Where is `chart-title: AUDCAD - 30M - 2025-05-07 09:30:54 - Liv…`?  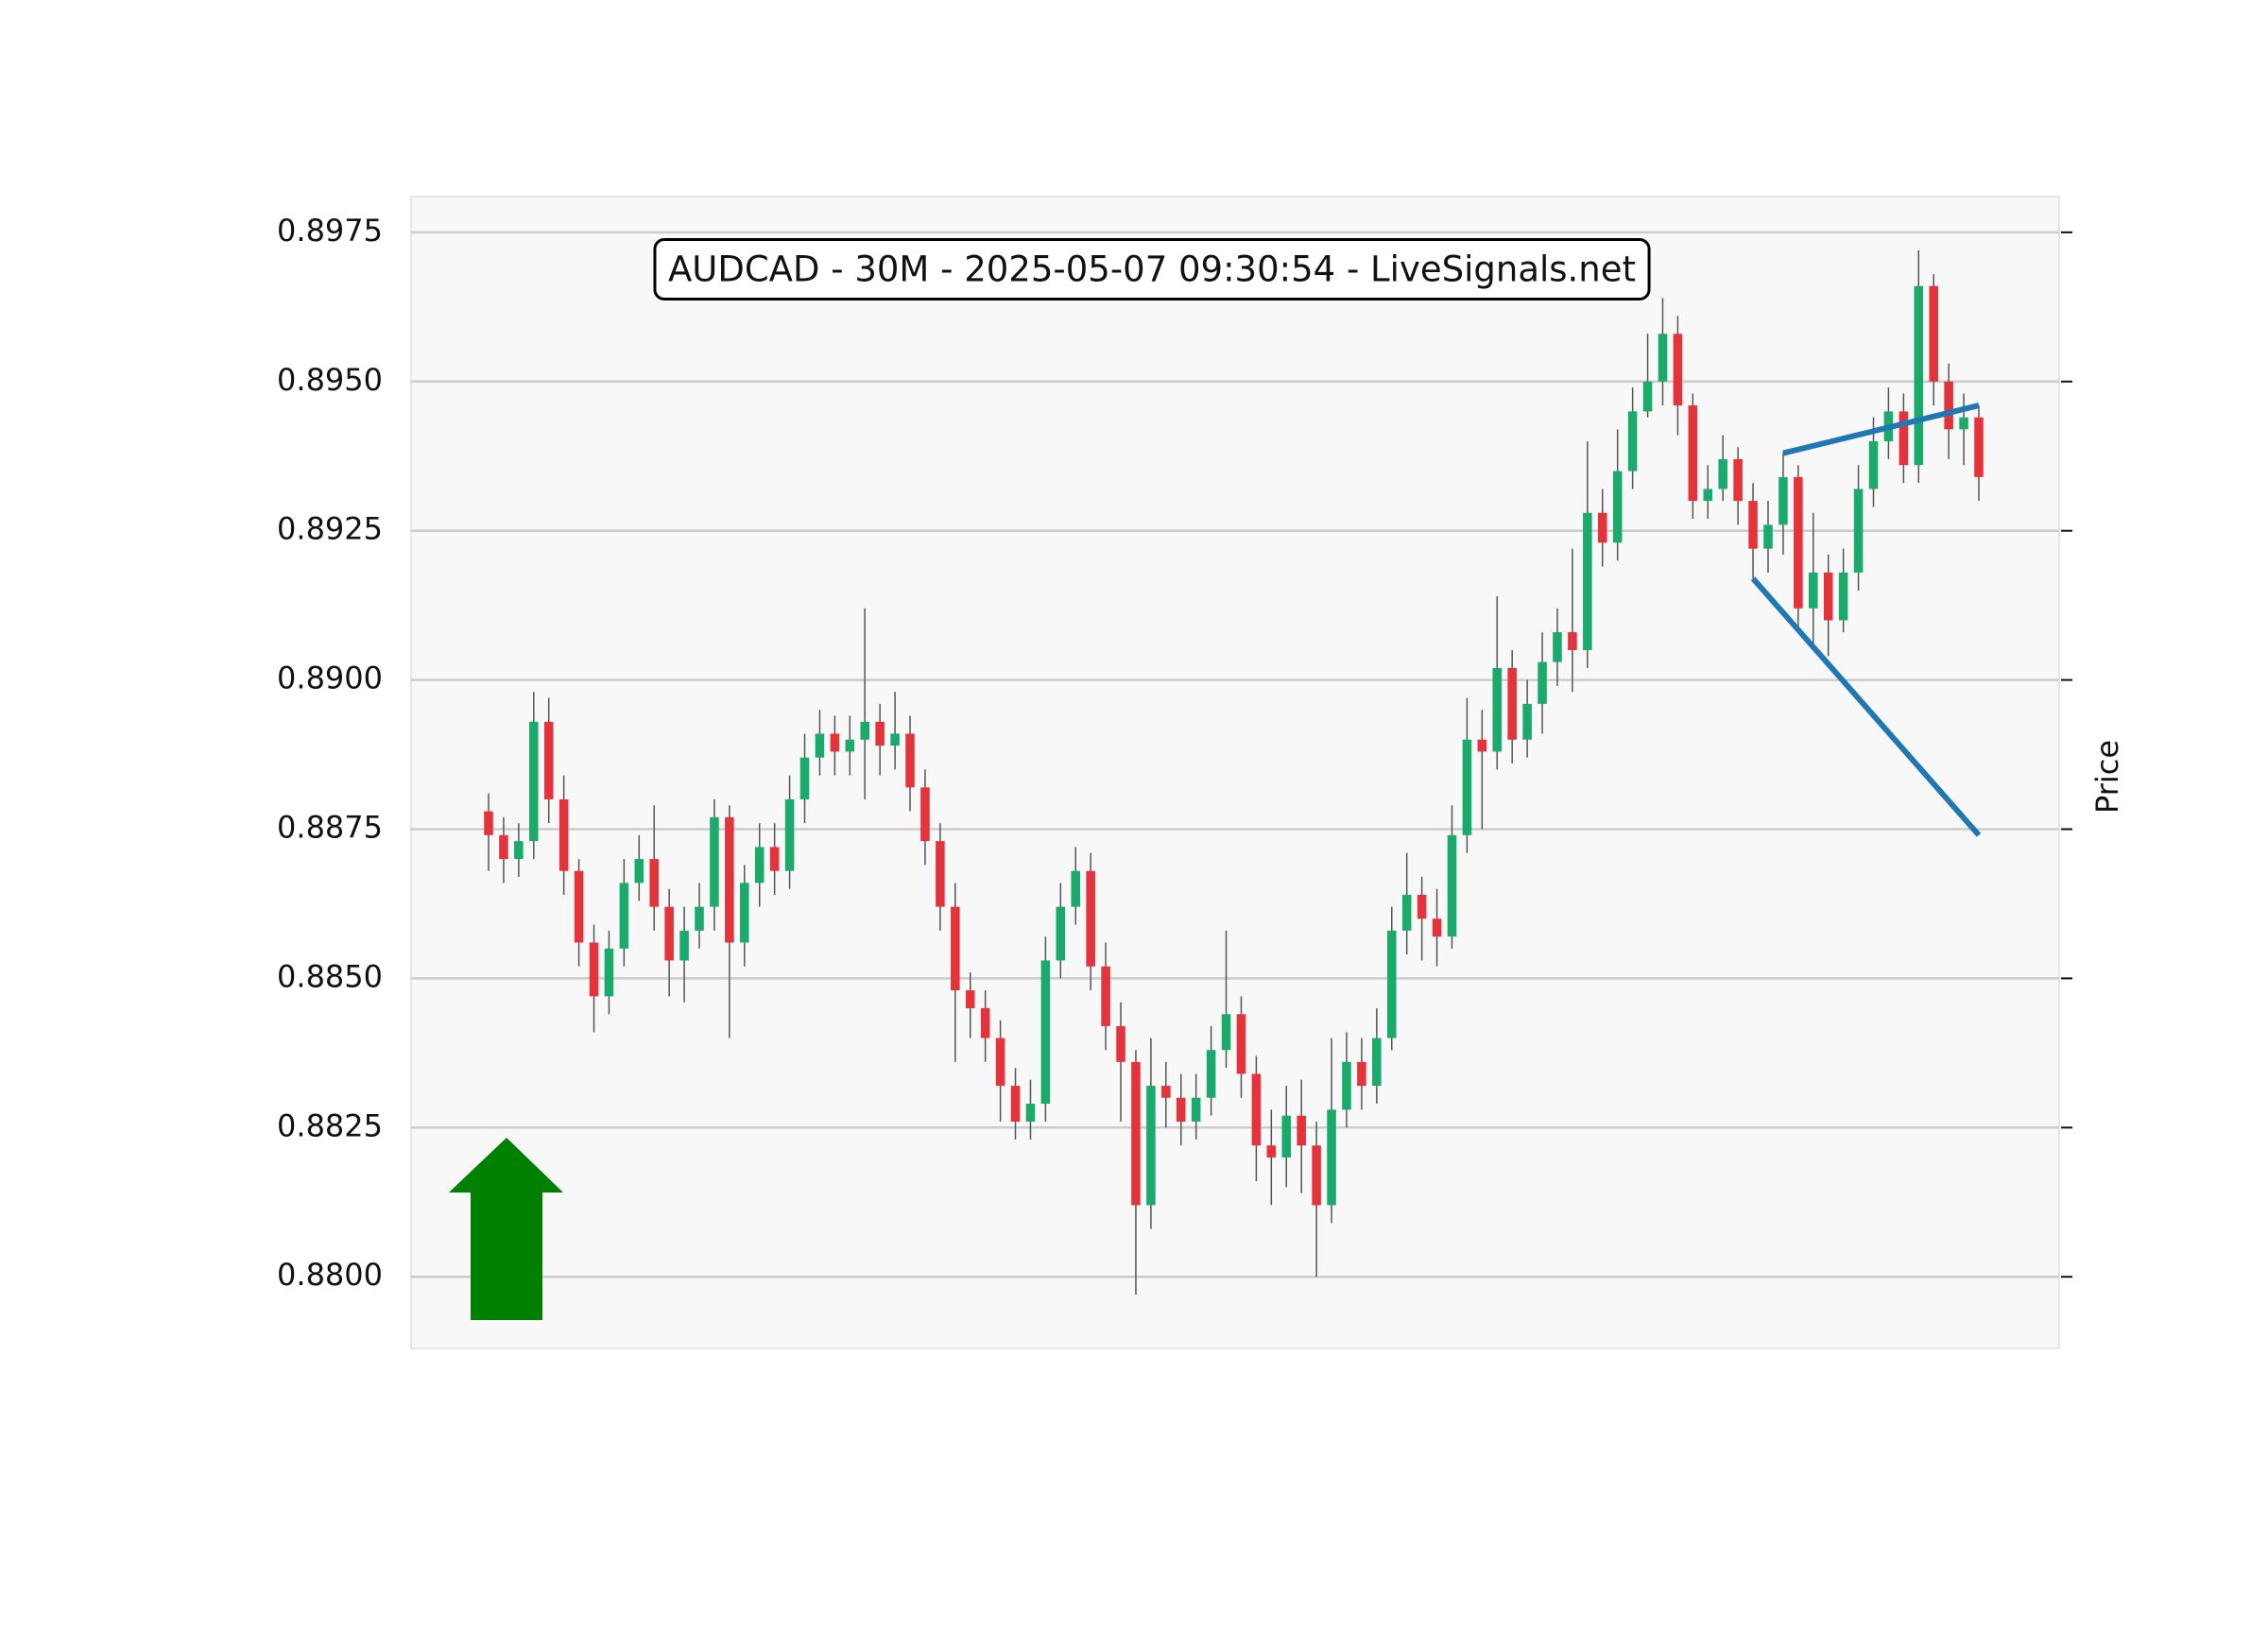
chart-title: AUDCAD - 30M - 2025-05-07 09:30:54 - Liv… is located at coordinates (1152, 269).